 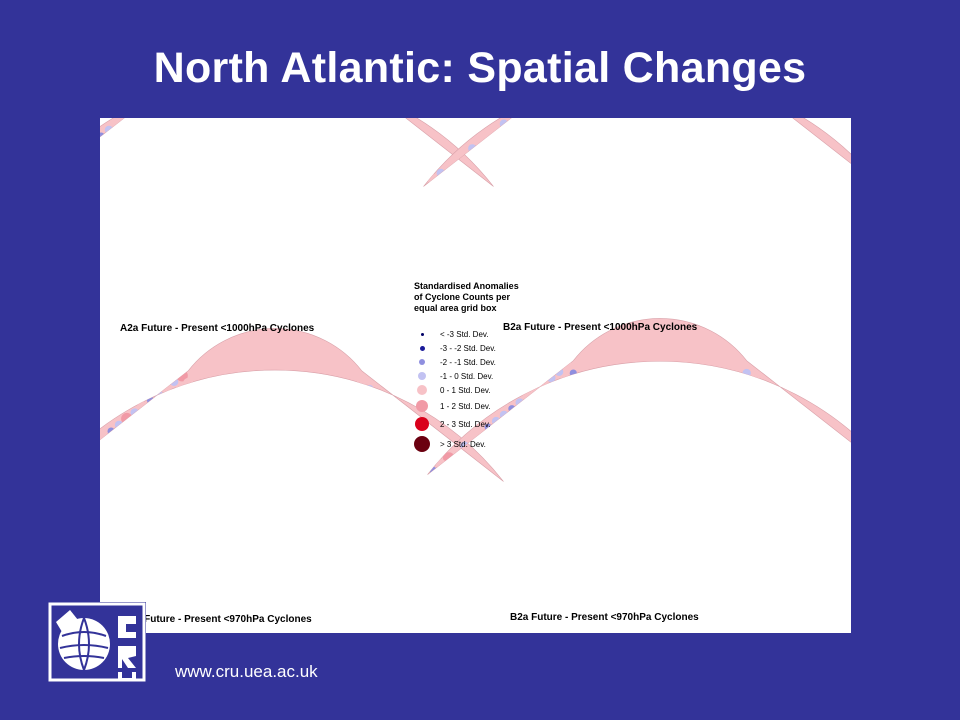 I want to click on legend-entry: -3 - -2 Std. Dev., so click(x=454, y=348).